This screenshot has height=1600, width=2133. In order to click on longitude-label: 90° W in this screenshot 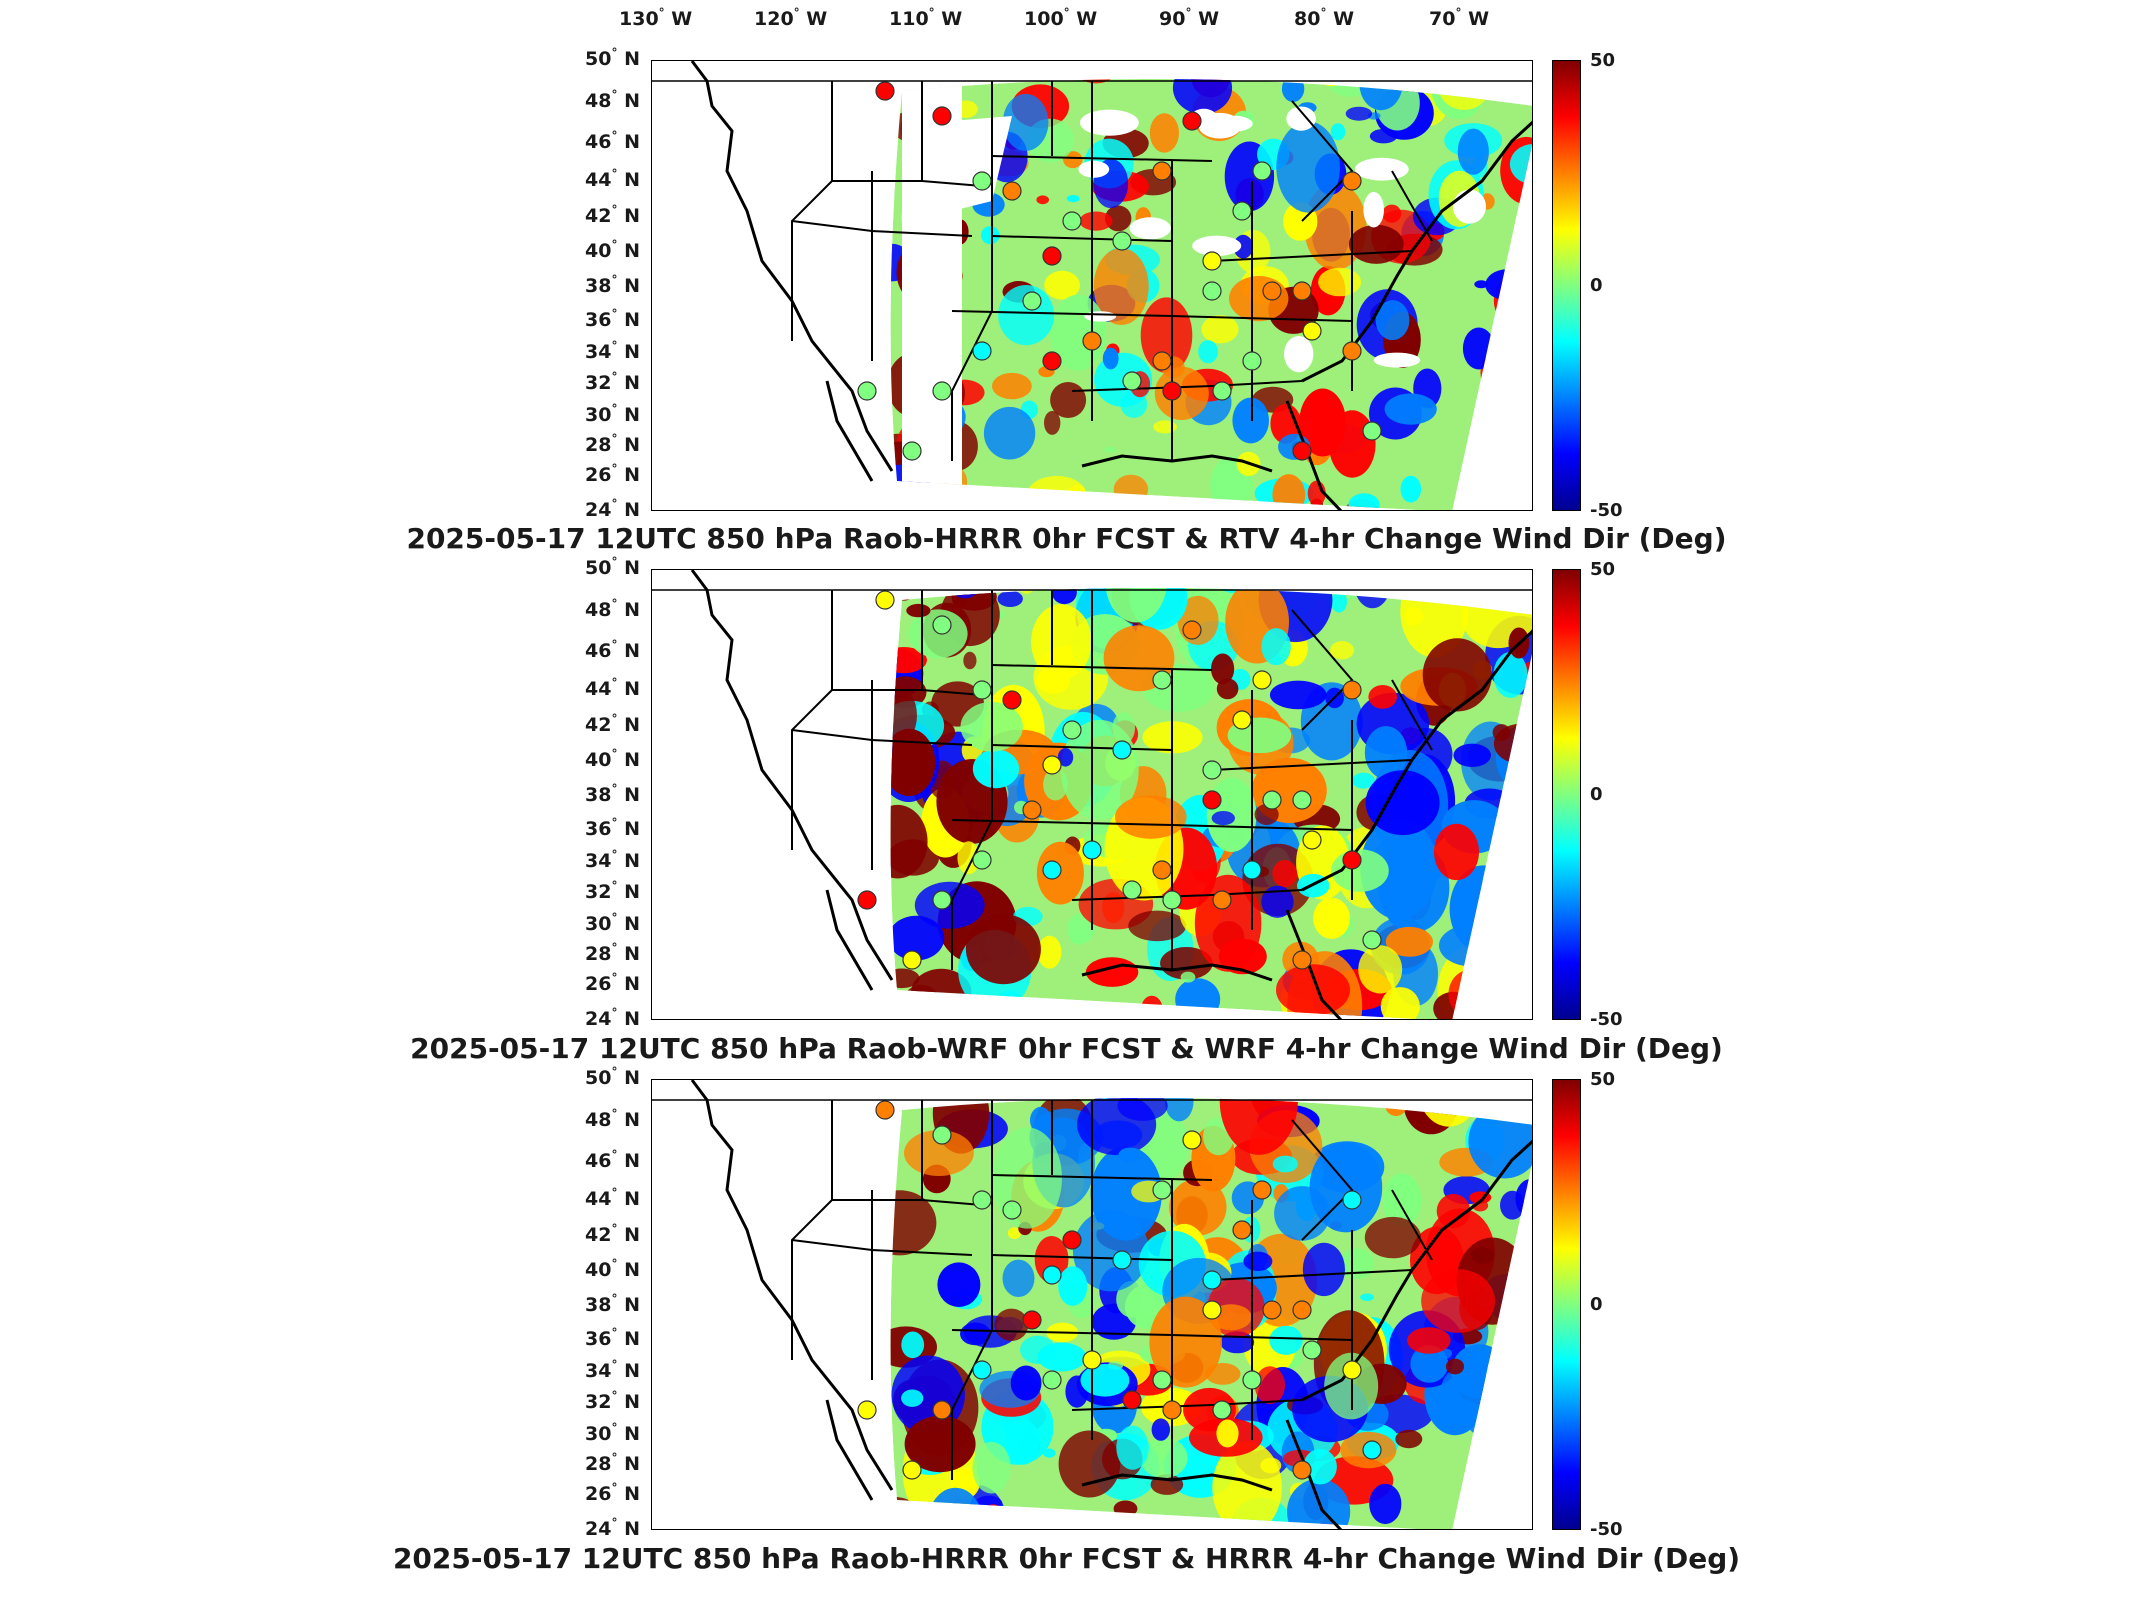, I will do `click(1189, 18)`.